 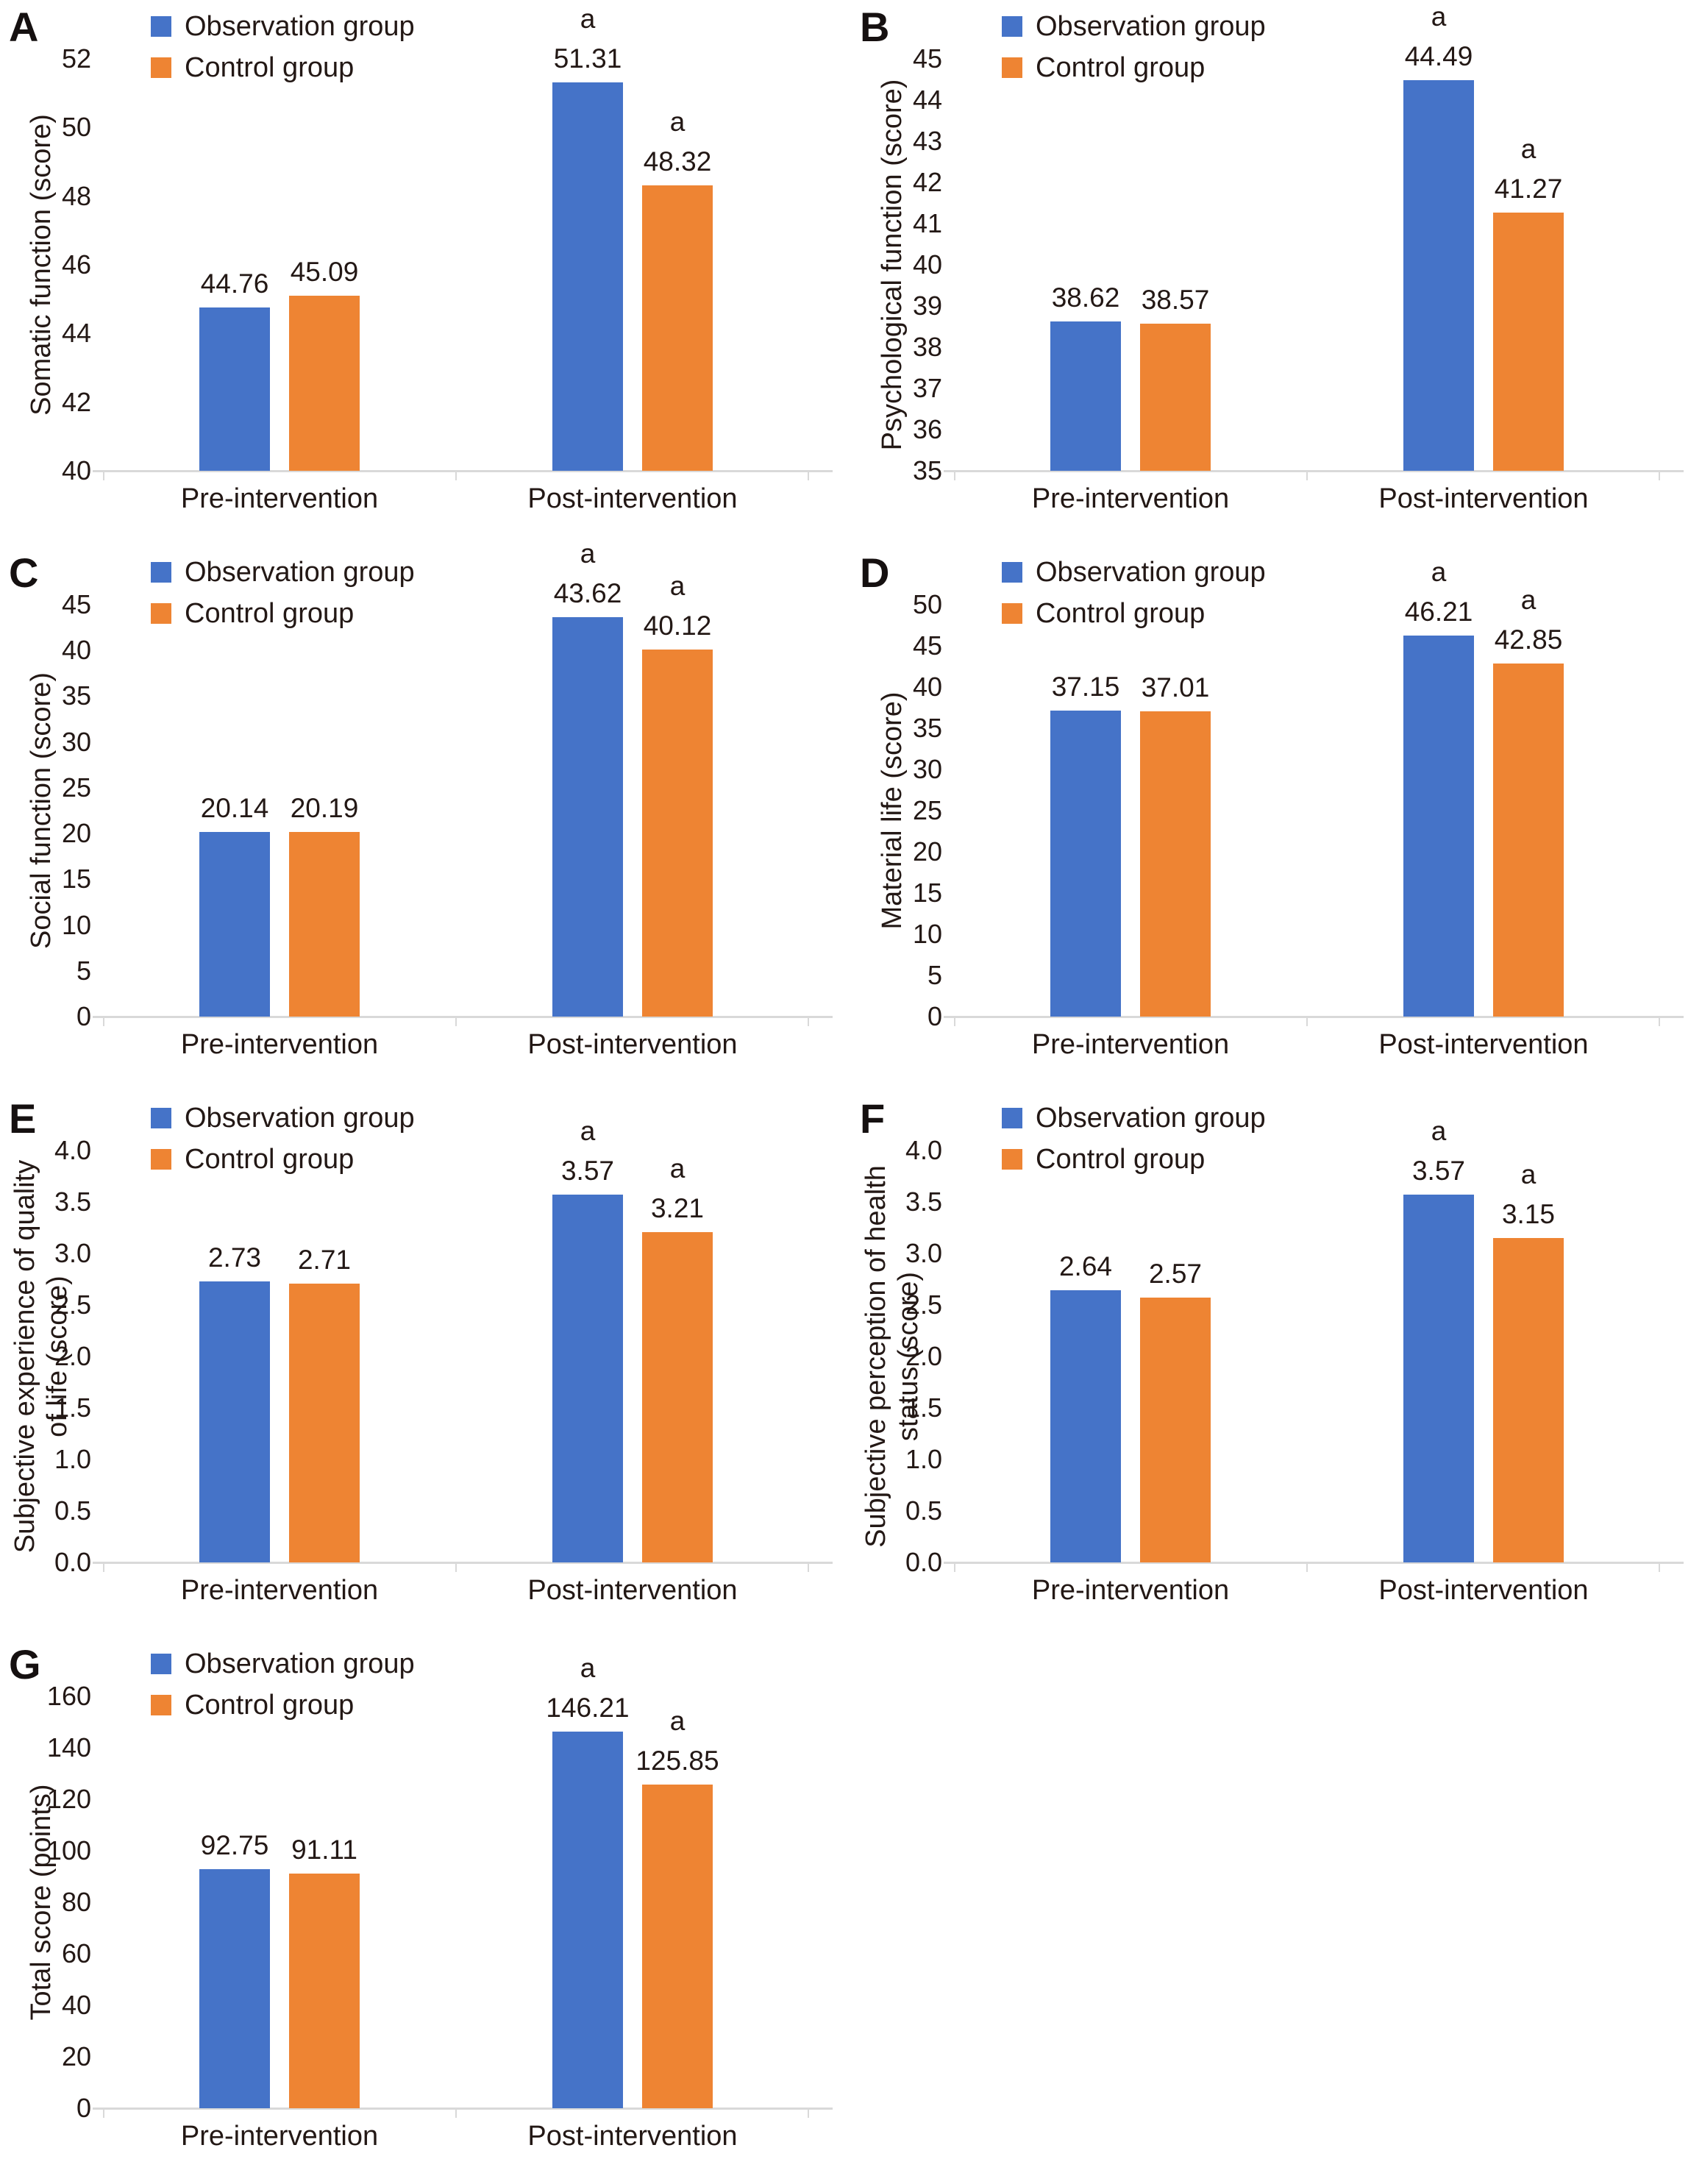 What do you see at coordinates (587, 59) in the screenshot?
I see `bar-value-label: 51.31` at bounding box center [587, 59].